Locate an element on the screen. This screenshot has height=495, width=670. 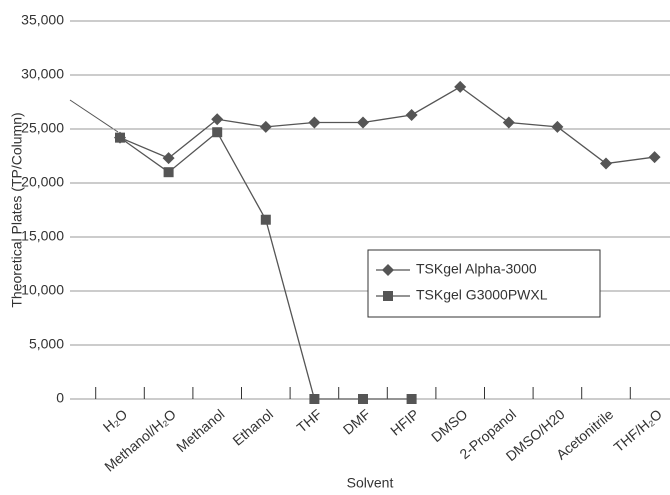
y-tick-label: 0 is located at coordinates (60, 398).